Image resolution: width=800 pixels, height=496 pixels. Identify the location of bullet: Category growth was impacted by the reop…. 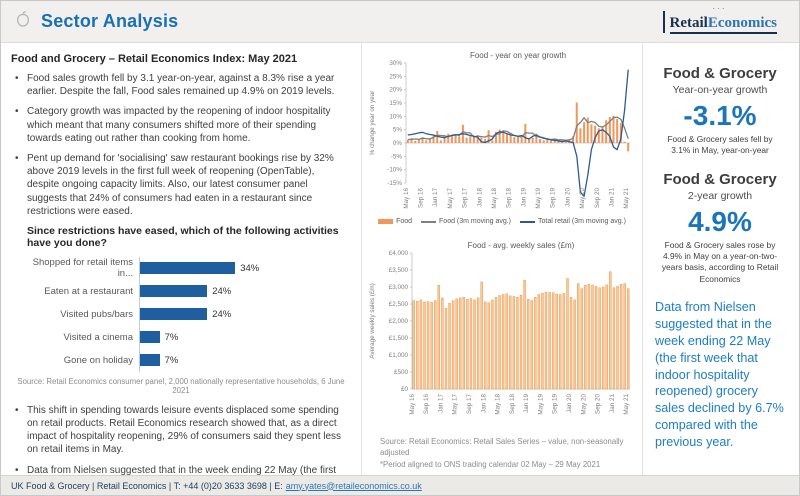
(180, 125).